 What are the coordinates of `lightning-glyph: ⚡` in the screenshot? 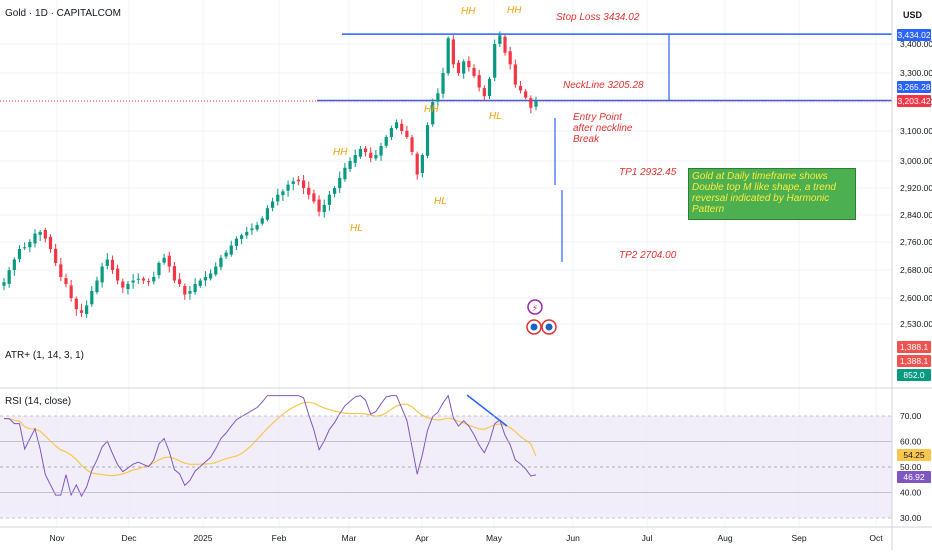 It's located at (535, 308).